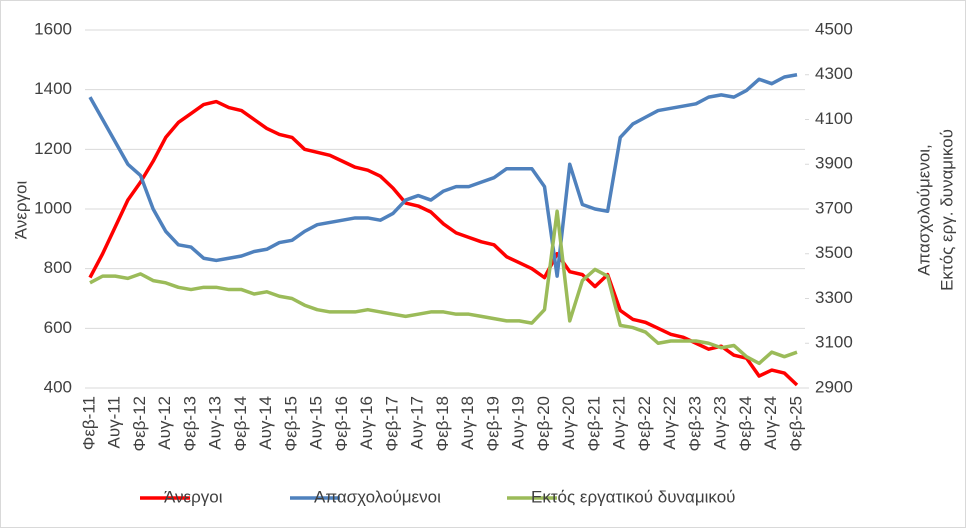 The image size is (966, 528). Describe the element at coordinates (745, 424) in the screenshot. I see `x-tick-label: Φεβ-24` at that location.